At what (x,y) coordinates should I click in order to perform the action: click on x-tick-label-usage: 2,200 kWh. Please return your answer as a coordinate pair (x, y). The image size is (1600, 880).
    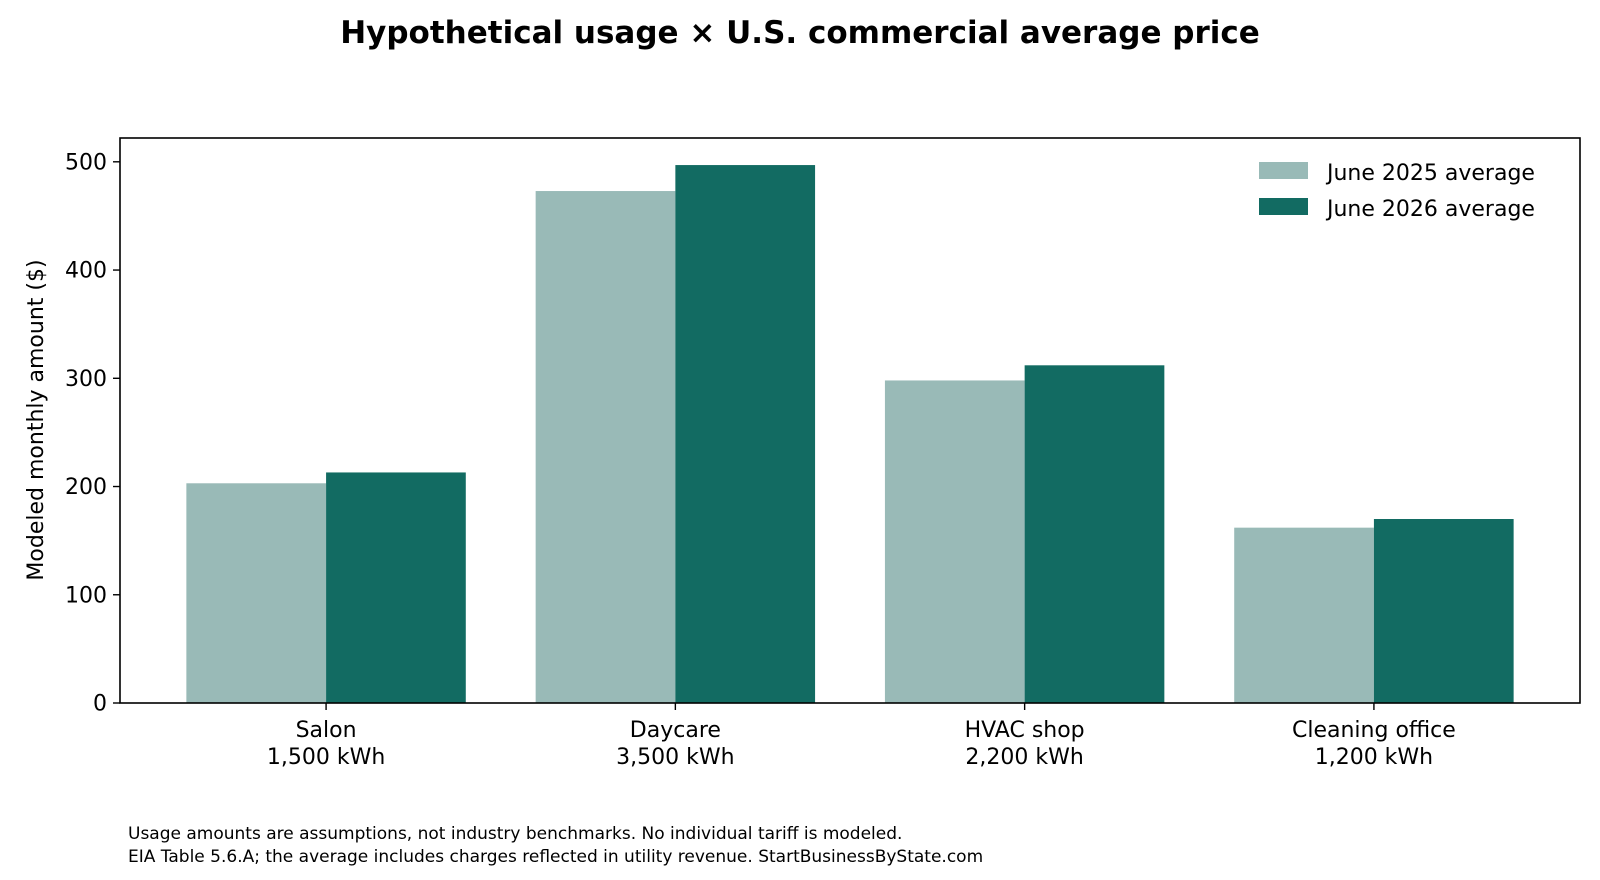
    Looking at the image, I should click on (1024, 757).